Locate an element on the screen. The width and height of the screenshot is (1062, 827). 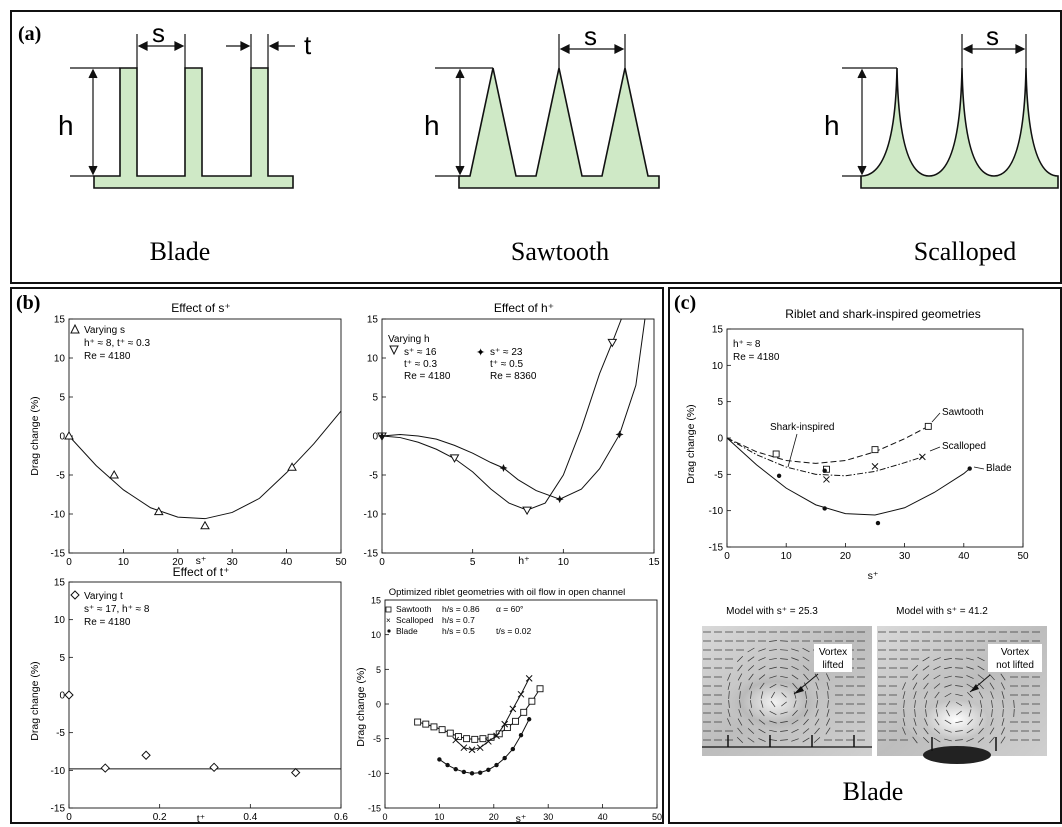
panel-c-legend-1: h⁺ ≈ 8 is located at coordinates (747, 344).